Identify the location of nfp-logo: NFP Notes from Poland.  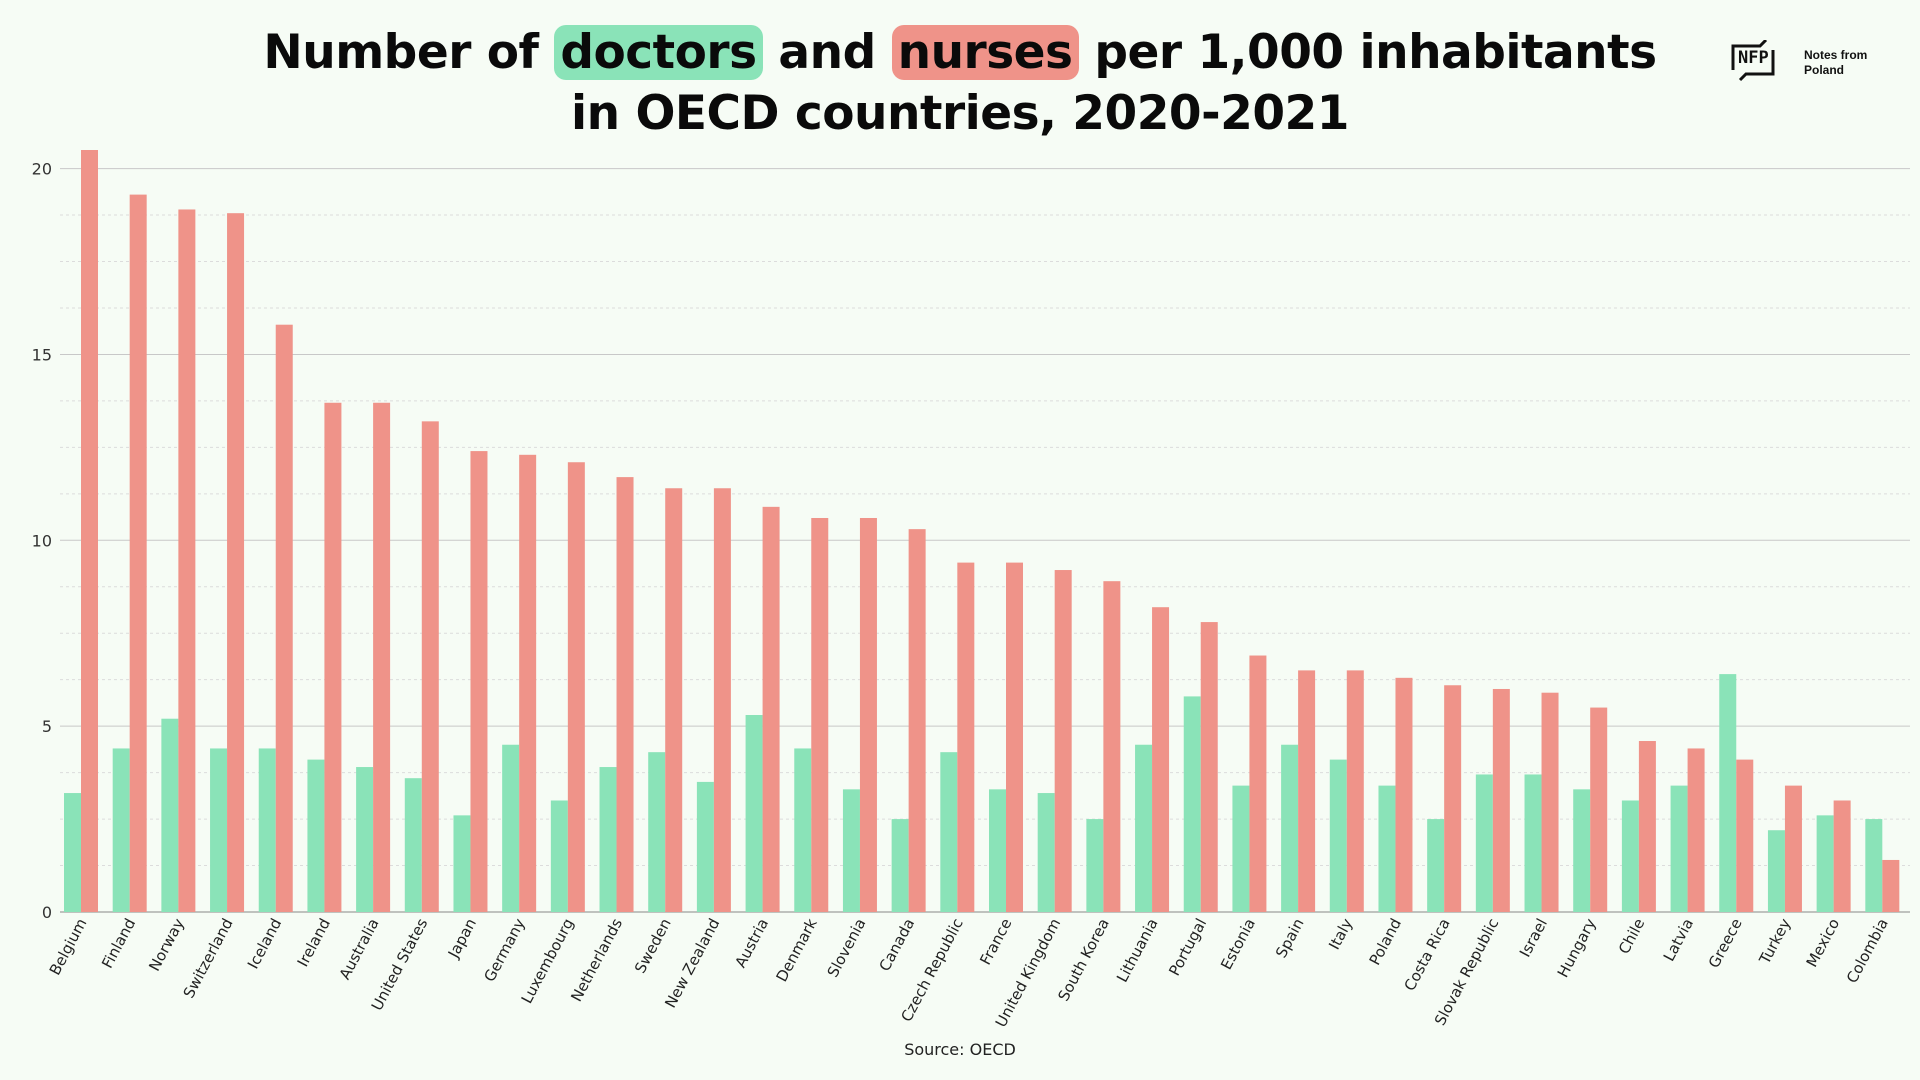
(1810, 61).